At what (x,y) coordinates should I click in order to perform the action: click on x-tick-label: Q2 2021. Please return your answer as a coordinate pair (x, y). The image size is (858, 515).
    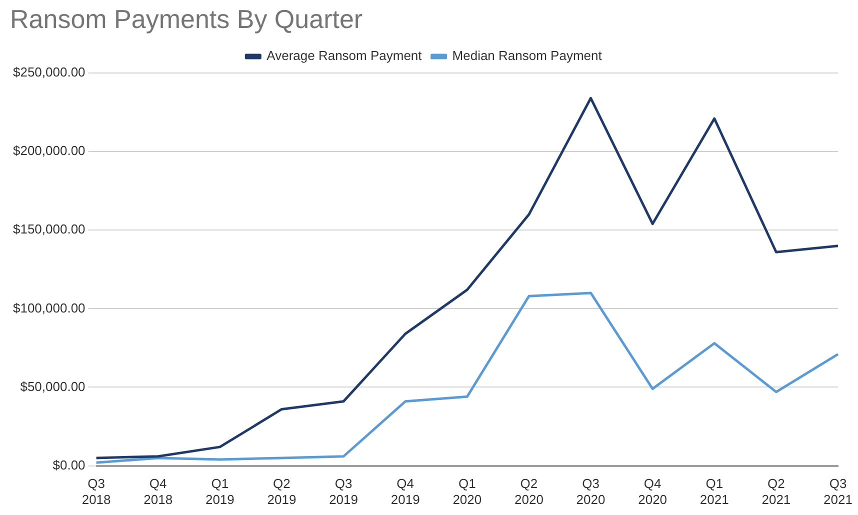
    Looking at the image, I should click on (776, 491).